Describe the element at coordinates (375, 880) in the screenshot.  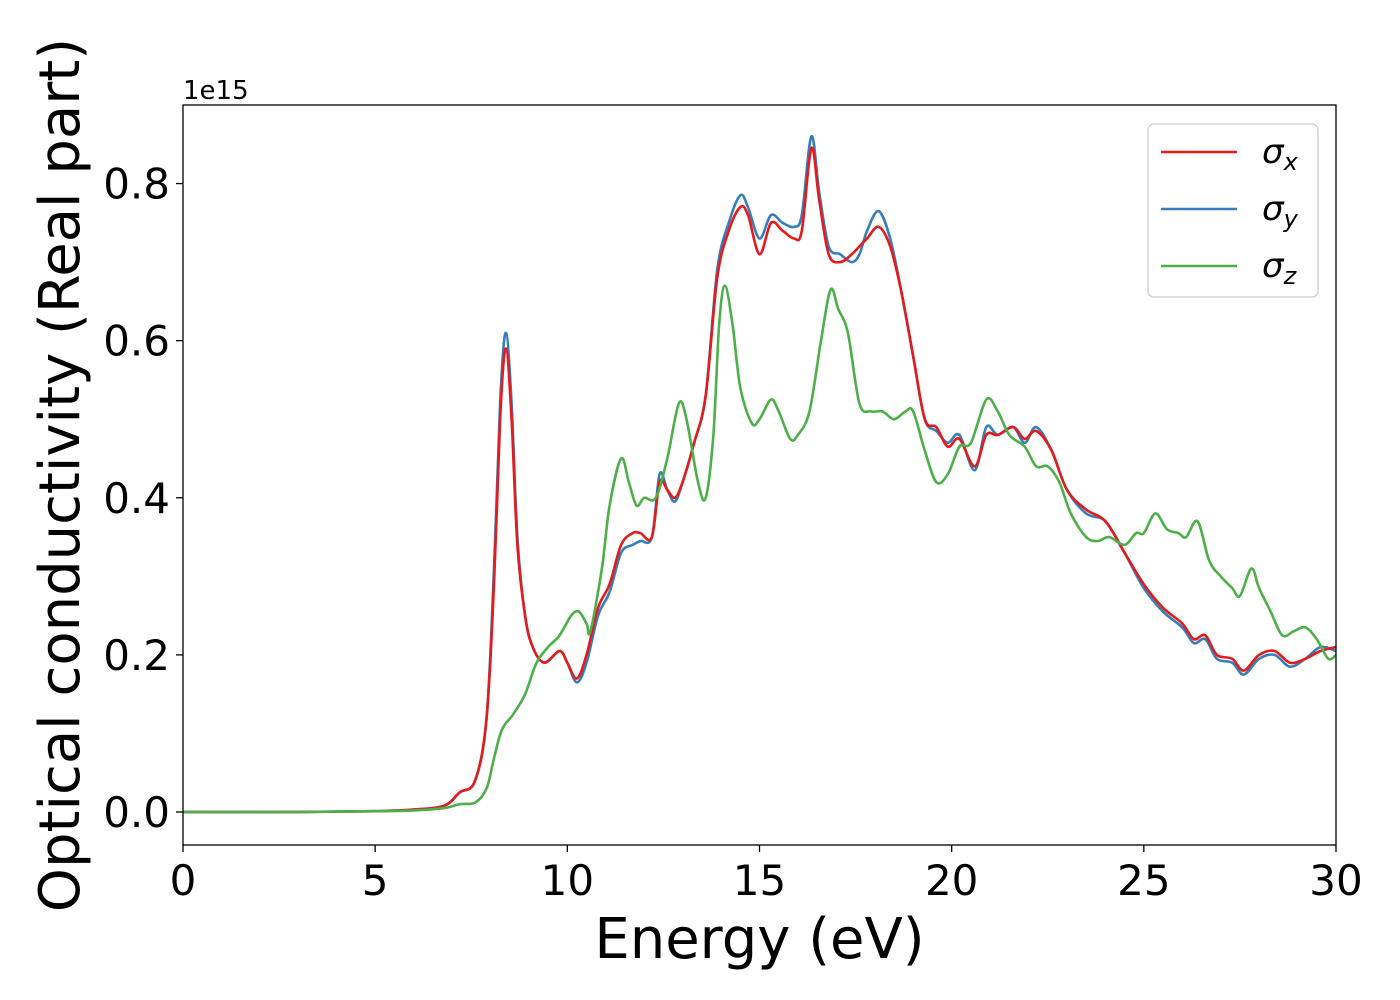
I see `x-tick-label: 5` at that location.